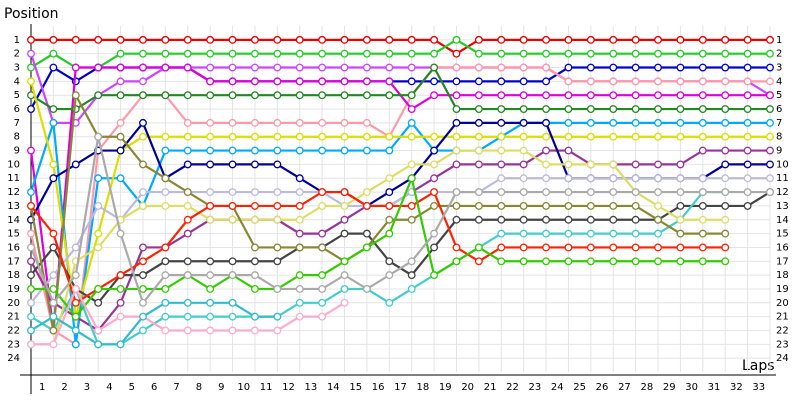  Describe the element at coordinates (779, 151) in the screenshot. I see `y-tick-label-right: 9` at that location.